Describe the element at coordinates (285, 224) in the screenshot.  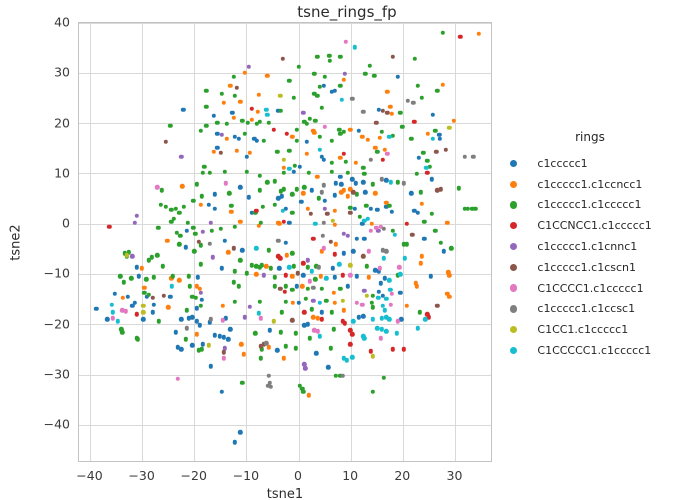
I see `gridline-y` at that location.